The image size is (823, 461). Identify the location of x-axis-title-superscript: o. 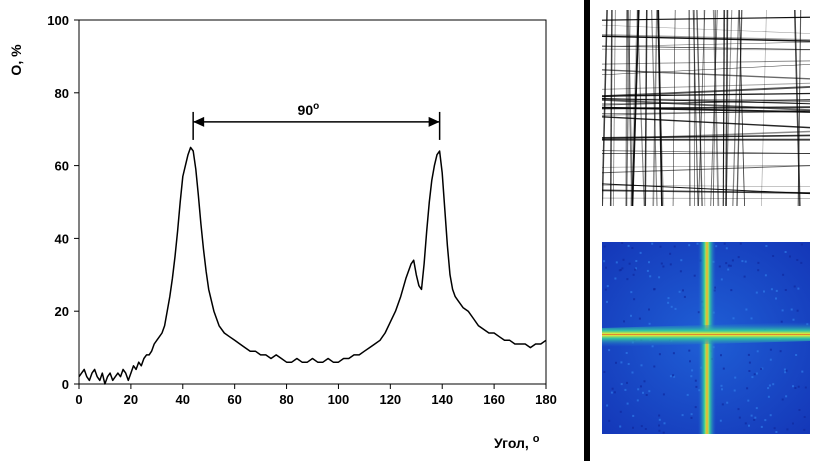
(536, 439).